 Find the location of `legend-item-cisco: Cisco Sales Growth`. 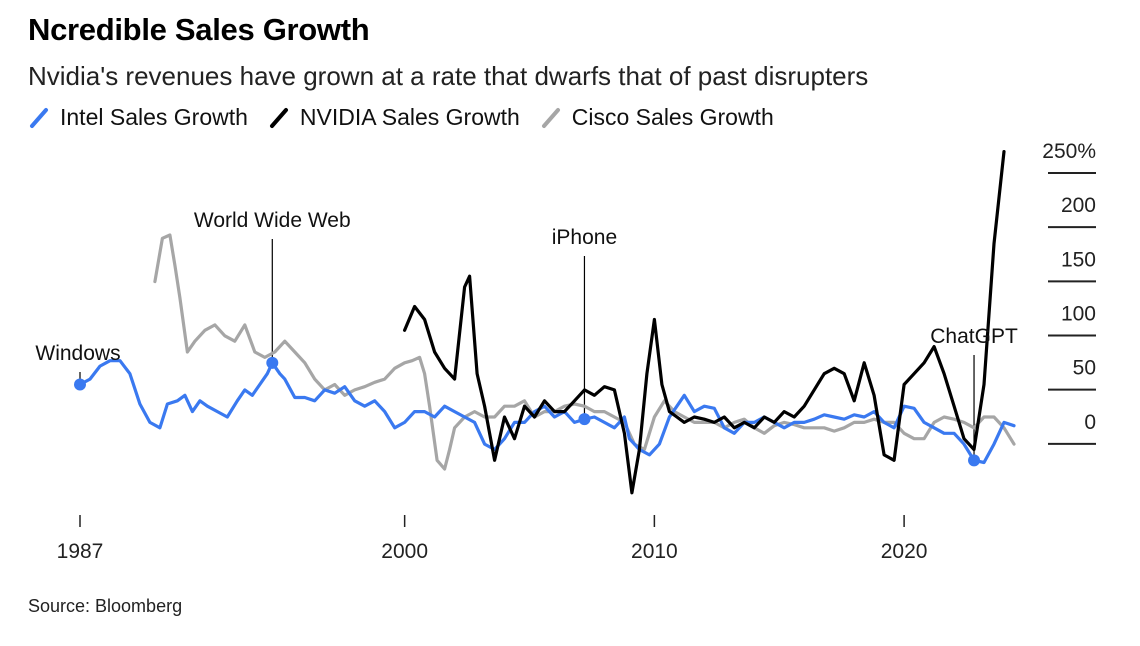

legend-item-cisco: Cisco Sales Growth is located at coordinates (657, 117).